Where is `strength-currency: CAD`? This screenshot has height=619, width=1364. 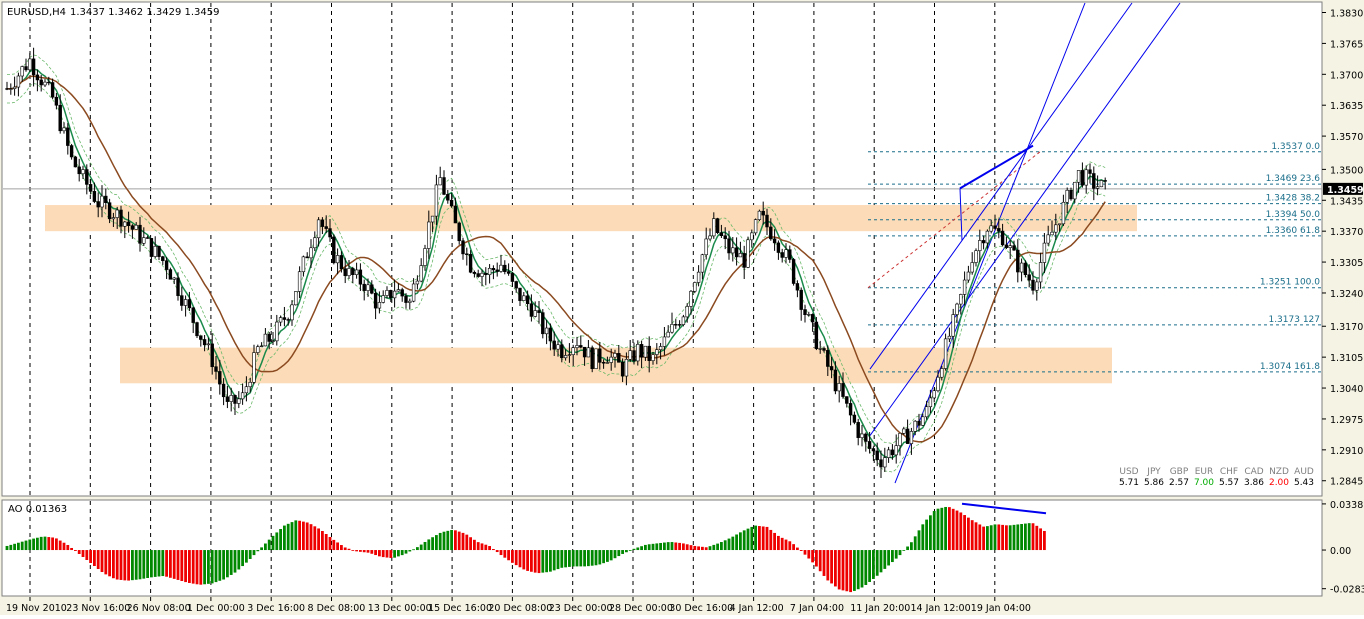 strength-currency: CAD is located at coordinates (1253, 472).